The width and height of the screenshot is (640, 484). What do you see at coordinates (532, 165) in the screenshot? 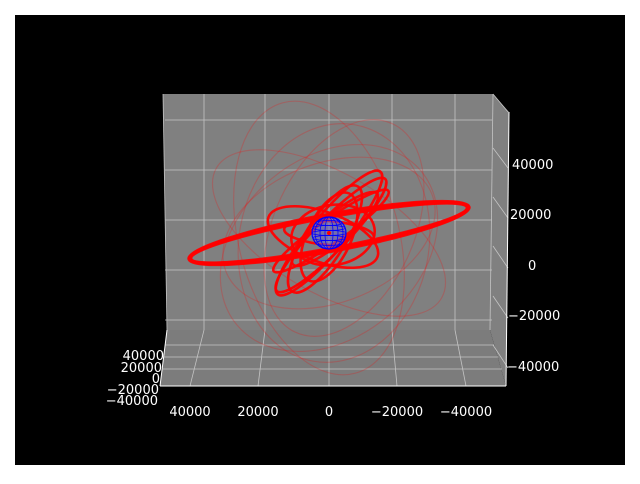
I see `z-tick-label: 40000` at bounding box center [532, 165].